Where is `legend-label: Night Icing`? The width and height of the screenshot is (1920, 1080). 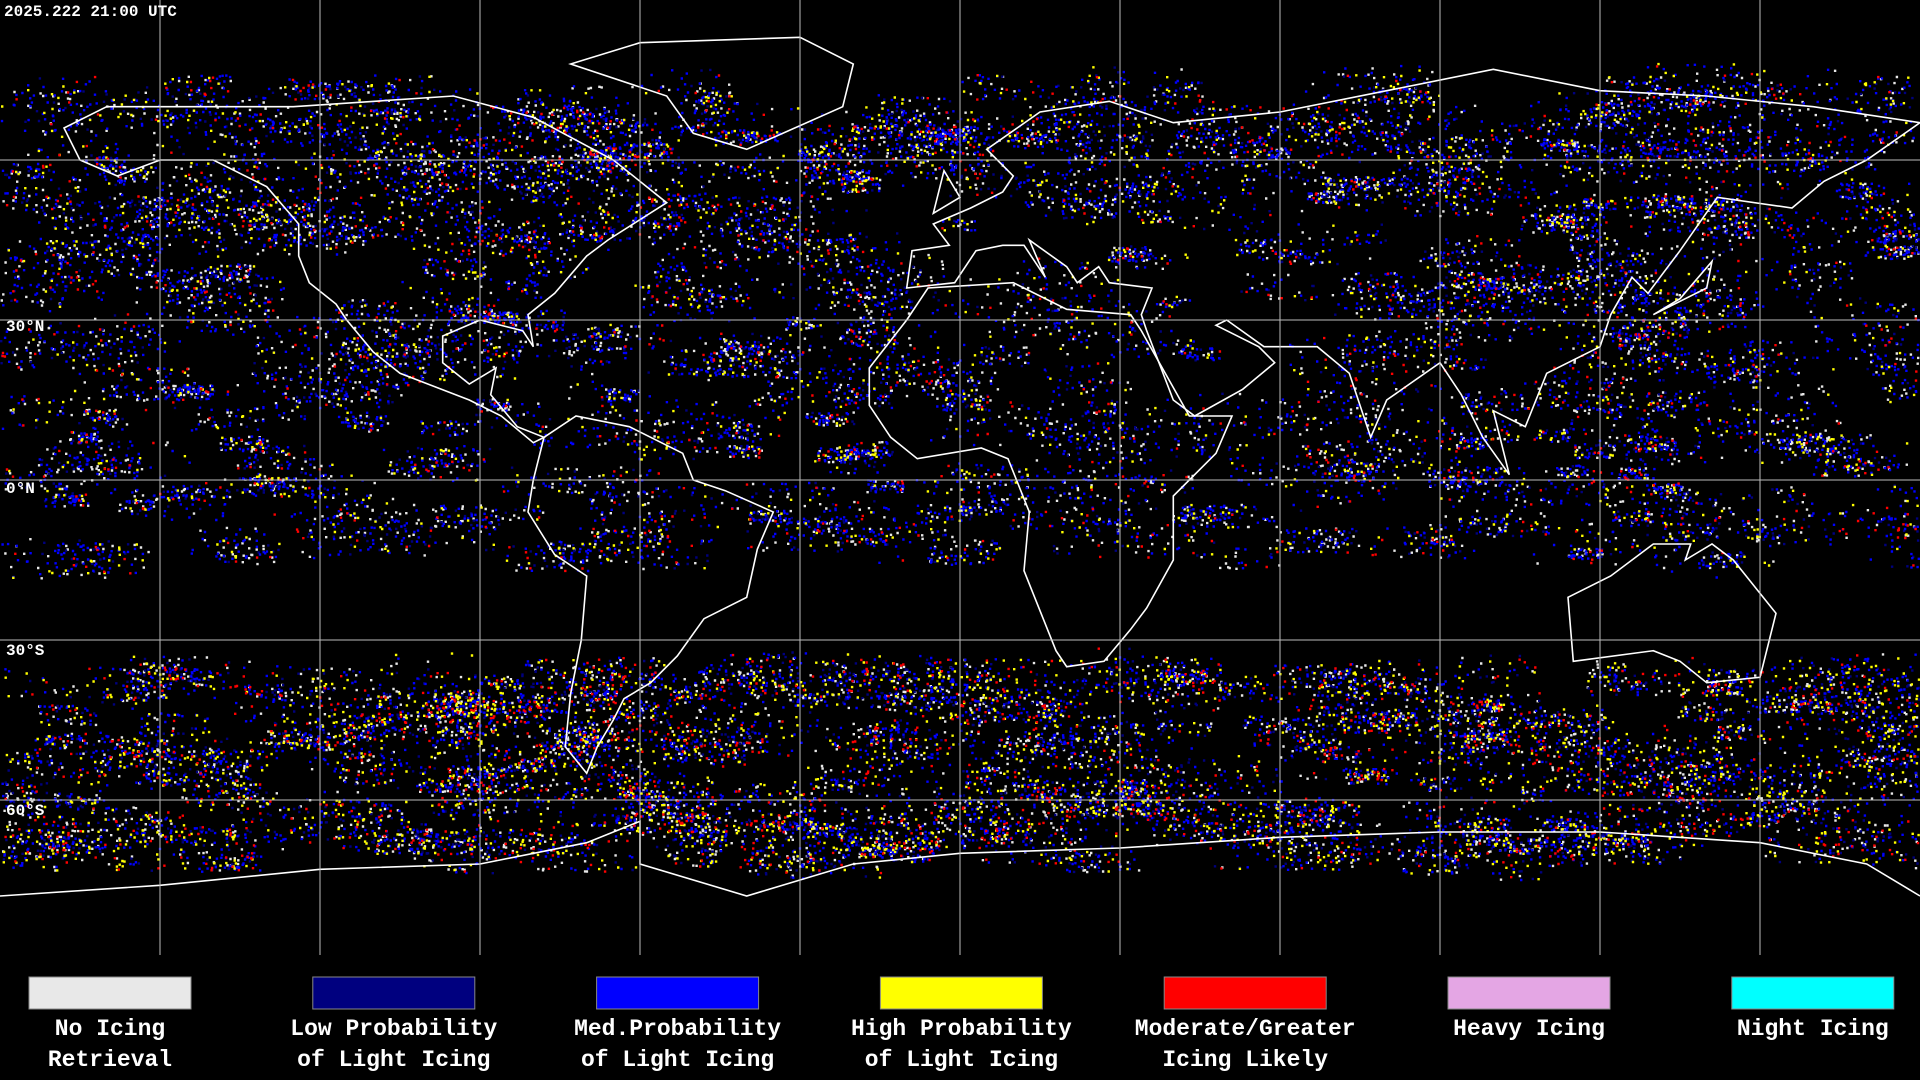 legend-label: Night Icing is located at coordinates (1813, 1029).